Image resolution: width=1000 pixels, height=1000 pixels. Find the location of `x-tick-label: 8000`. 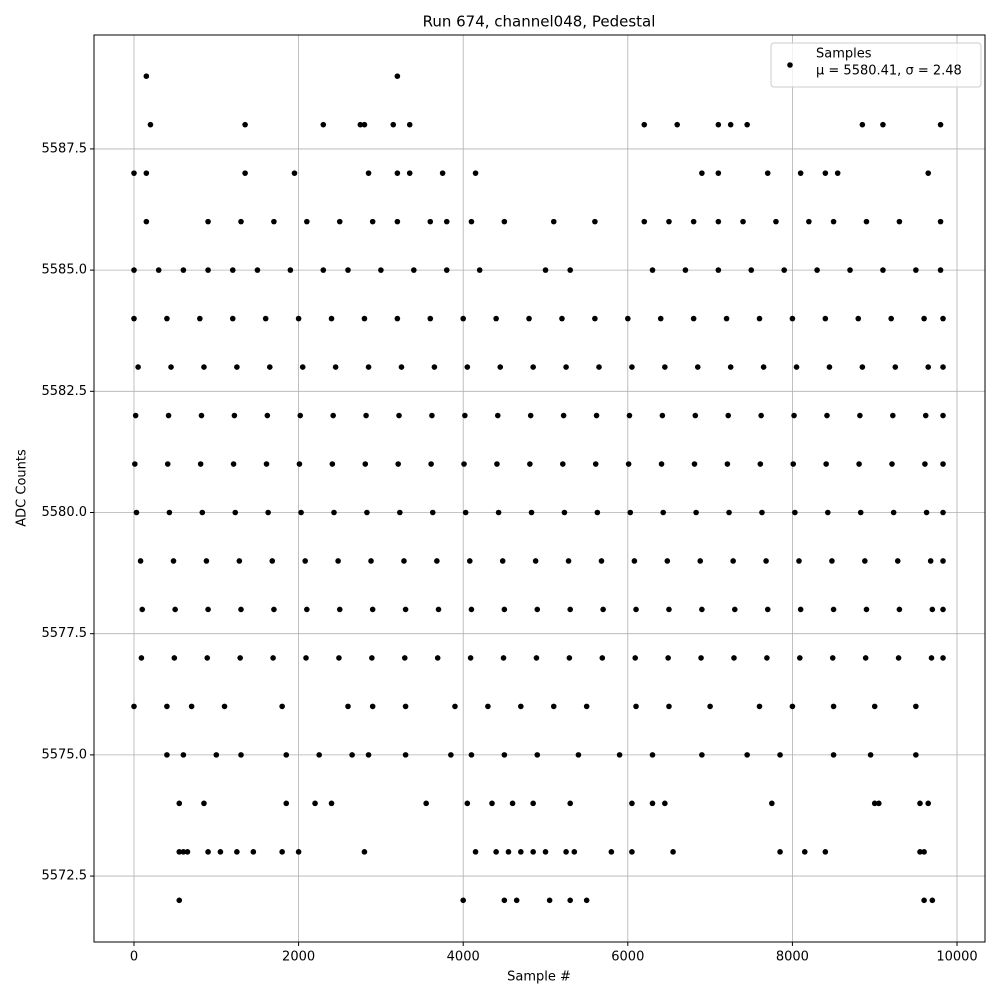

x-tick-label: 8000 is located at coordinates (792, 957).